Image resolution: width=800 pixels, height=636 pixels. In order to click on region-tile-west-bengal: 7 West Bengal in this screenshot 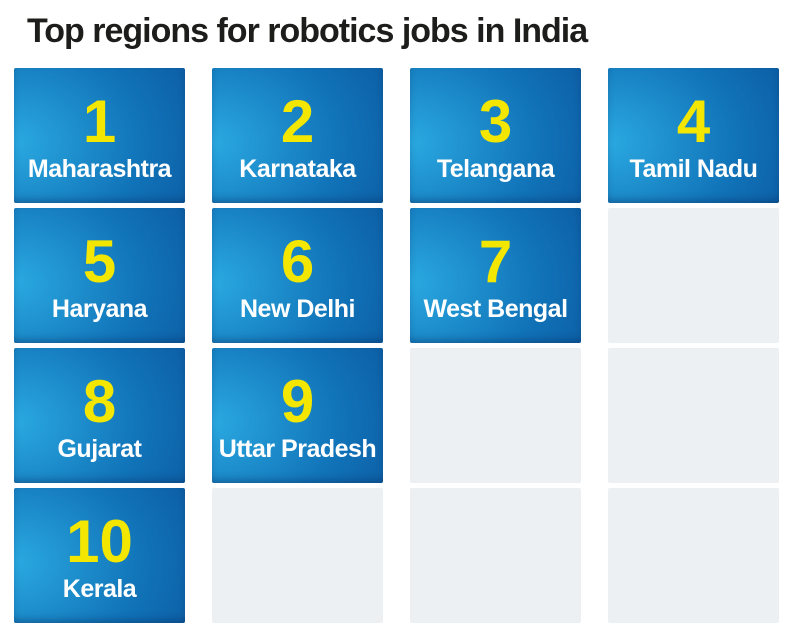, I will do `click(495, 275)`.